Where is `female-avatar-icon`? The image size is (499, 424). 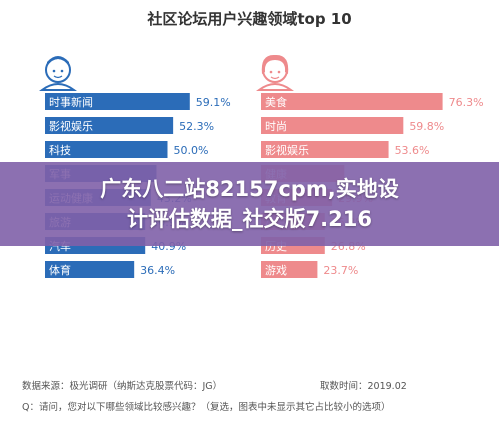
female-avatar-icon is located at coordinates (275, 72).